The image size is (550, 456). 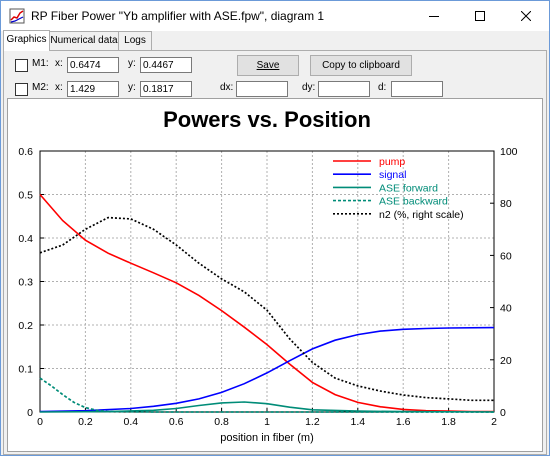 What do you see at coordinates (176, 422) in the screenshot?
I see `x-tick-label: 0.6` at bounding box center [176, 422].